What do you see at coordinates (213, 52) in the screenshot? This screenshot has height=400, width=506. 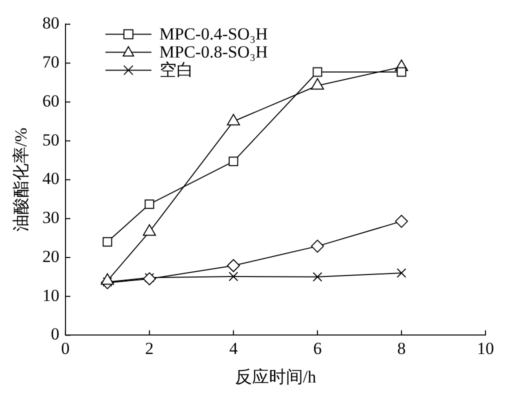 I see `legend-label: MPC-0.8-SO₃H` at bounding box center [213, 52].